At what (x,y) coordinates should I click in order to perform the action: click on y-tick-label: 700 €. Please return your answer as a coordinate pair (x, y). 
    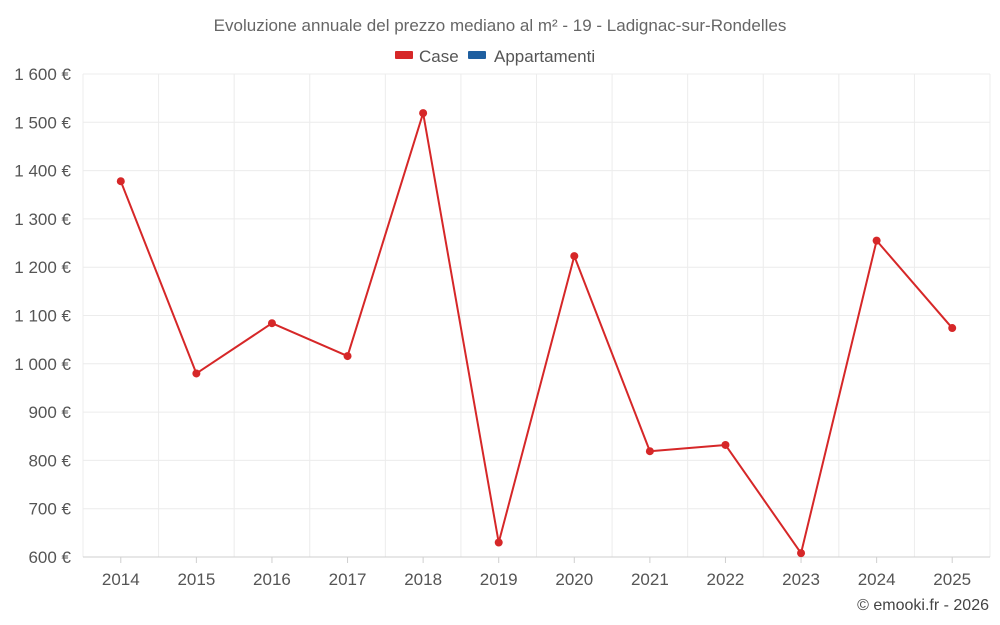
    Looking at the image, I should click on (49, 509).